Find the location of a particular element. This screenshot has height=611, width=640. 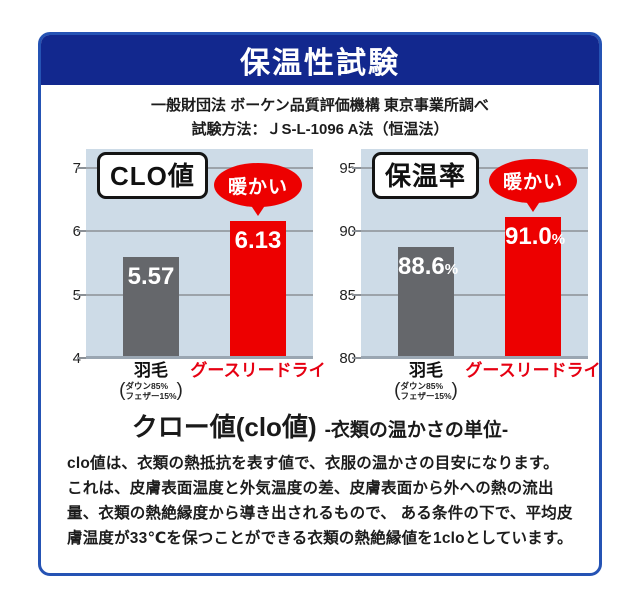

y-tick-label: 95 is located at coordinates (347, 168).